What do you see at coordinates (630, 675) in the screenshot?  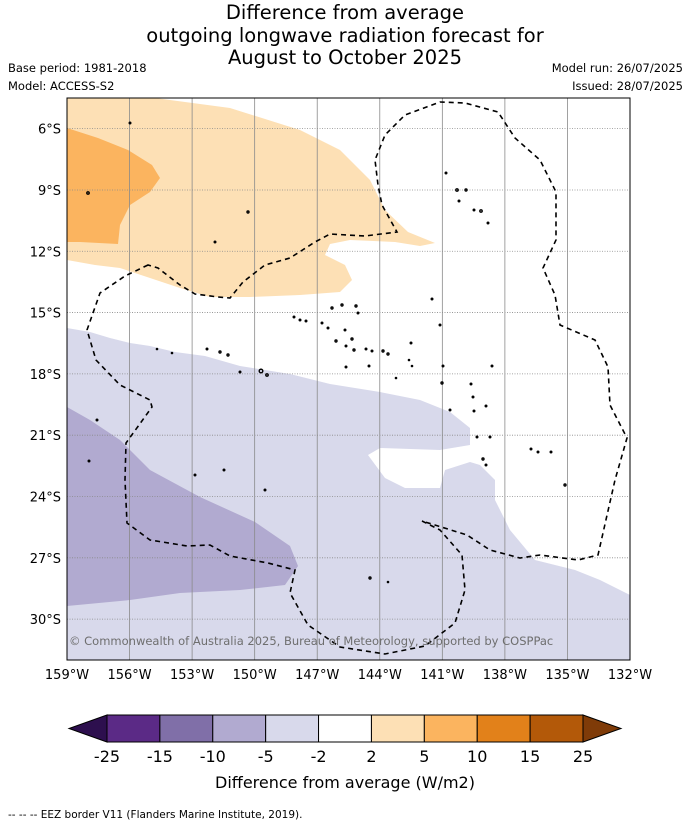 I see `lon-tick-label: 132°W` at bounding box center [630, 675].